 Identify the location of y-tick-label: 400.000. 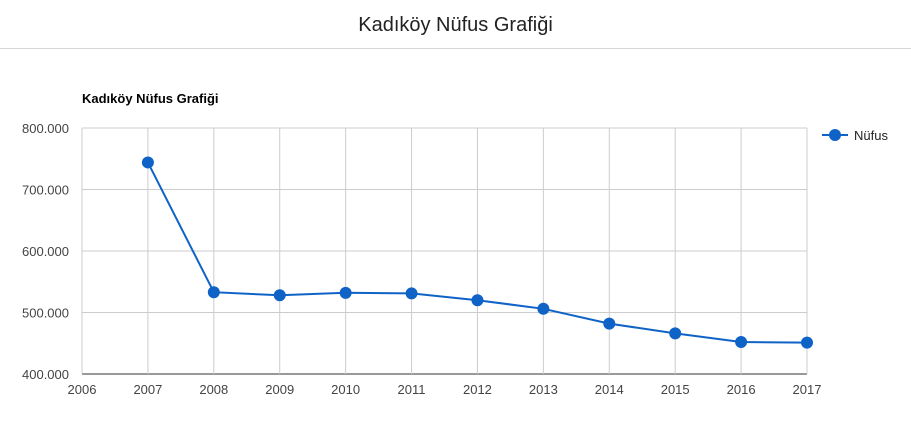
(45, 374).